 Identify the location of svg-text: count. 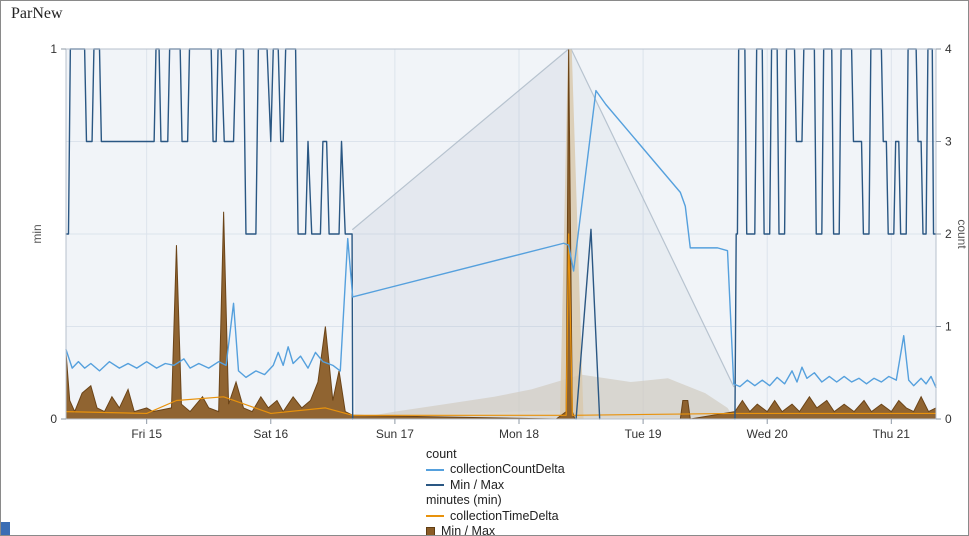
(962, 234).